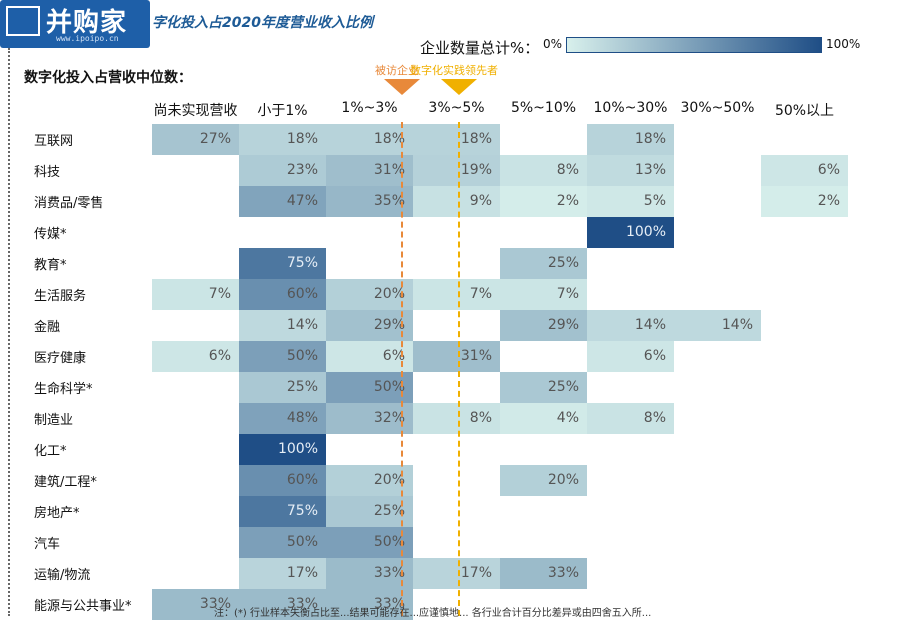  What do you see at coordinates (47, 172) in the screenshot?
I see `row-label: 科技` at bounding box center [47, 172].